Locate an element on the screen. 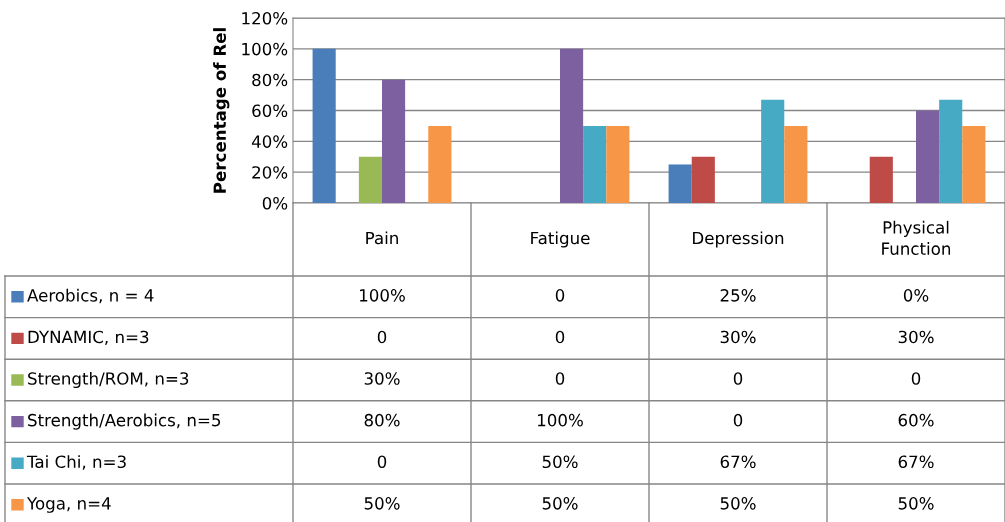 The height and width of the screenshot is (522, 1005). x-tick-label: Pain is located at coordinates (382, 238).